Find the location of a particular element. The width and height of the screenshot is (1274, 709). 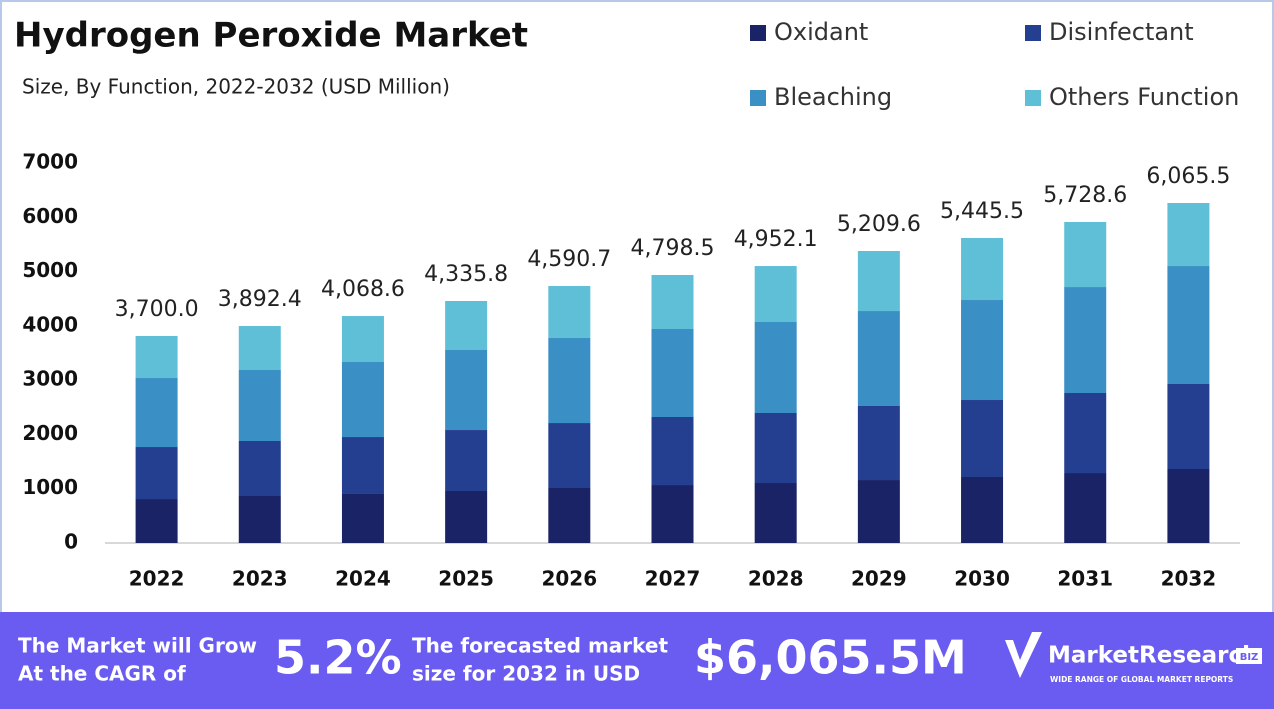

footer-text: The forecasted market is located at coordinates (540, 646).